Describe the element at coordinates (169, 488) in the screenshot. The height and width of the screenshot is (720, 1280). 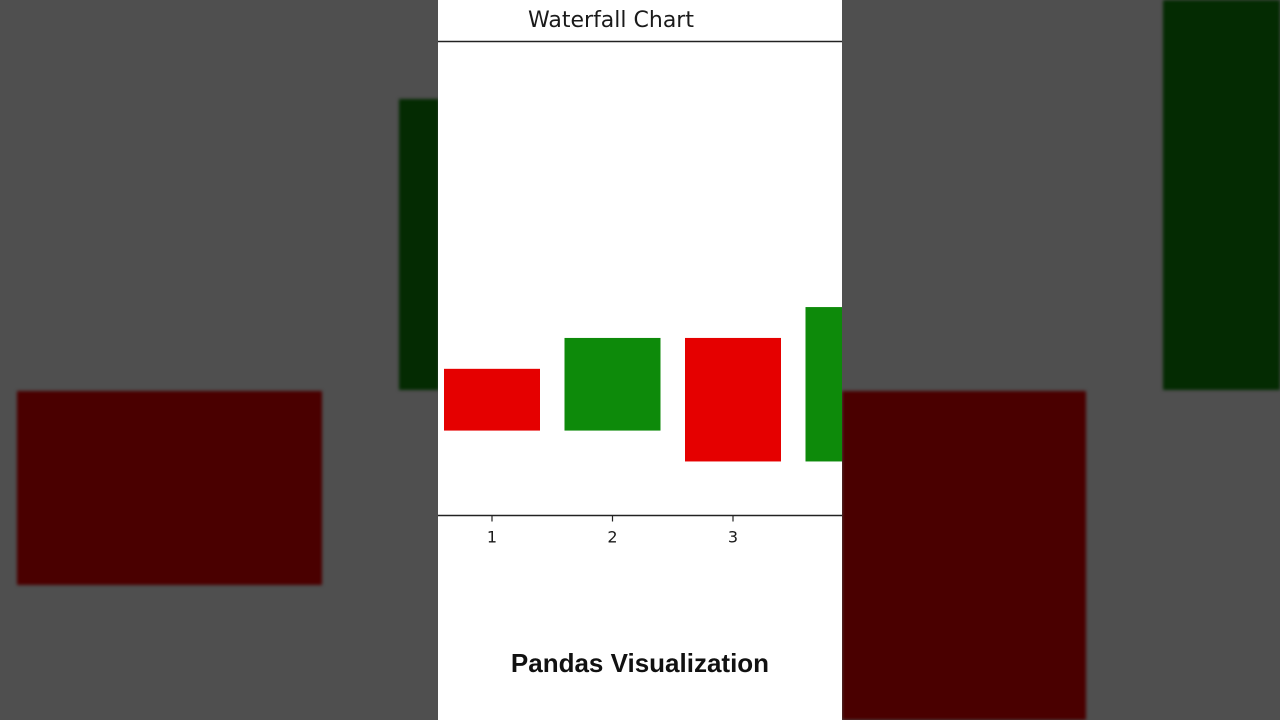
I see `background-negative-bar-left` at that location.